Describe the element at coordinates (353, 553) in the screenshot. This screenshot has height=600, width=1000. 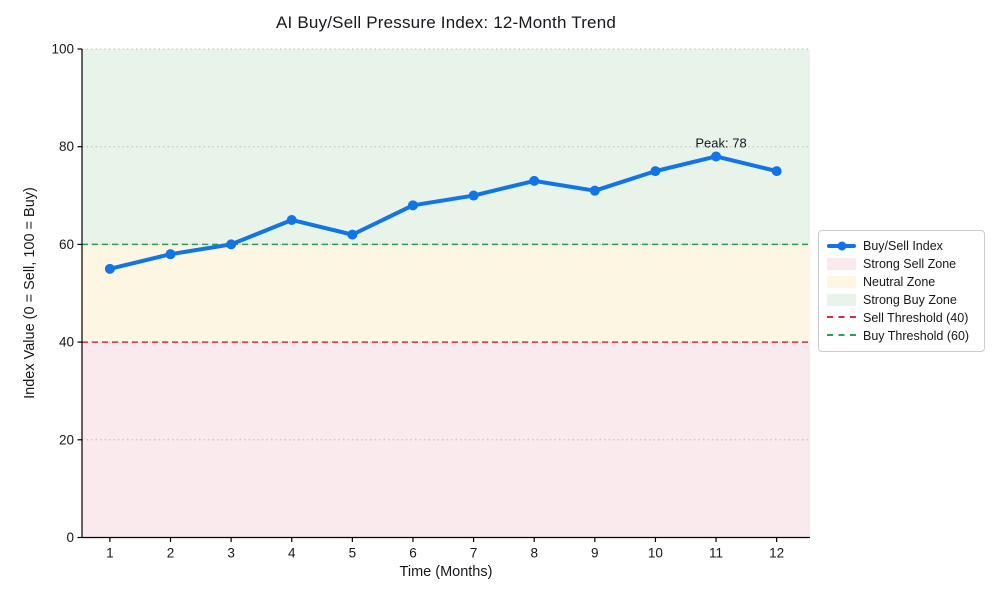
I see `x-tick-label-5: 5` at that location.